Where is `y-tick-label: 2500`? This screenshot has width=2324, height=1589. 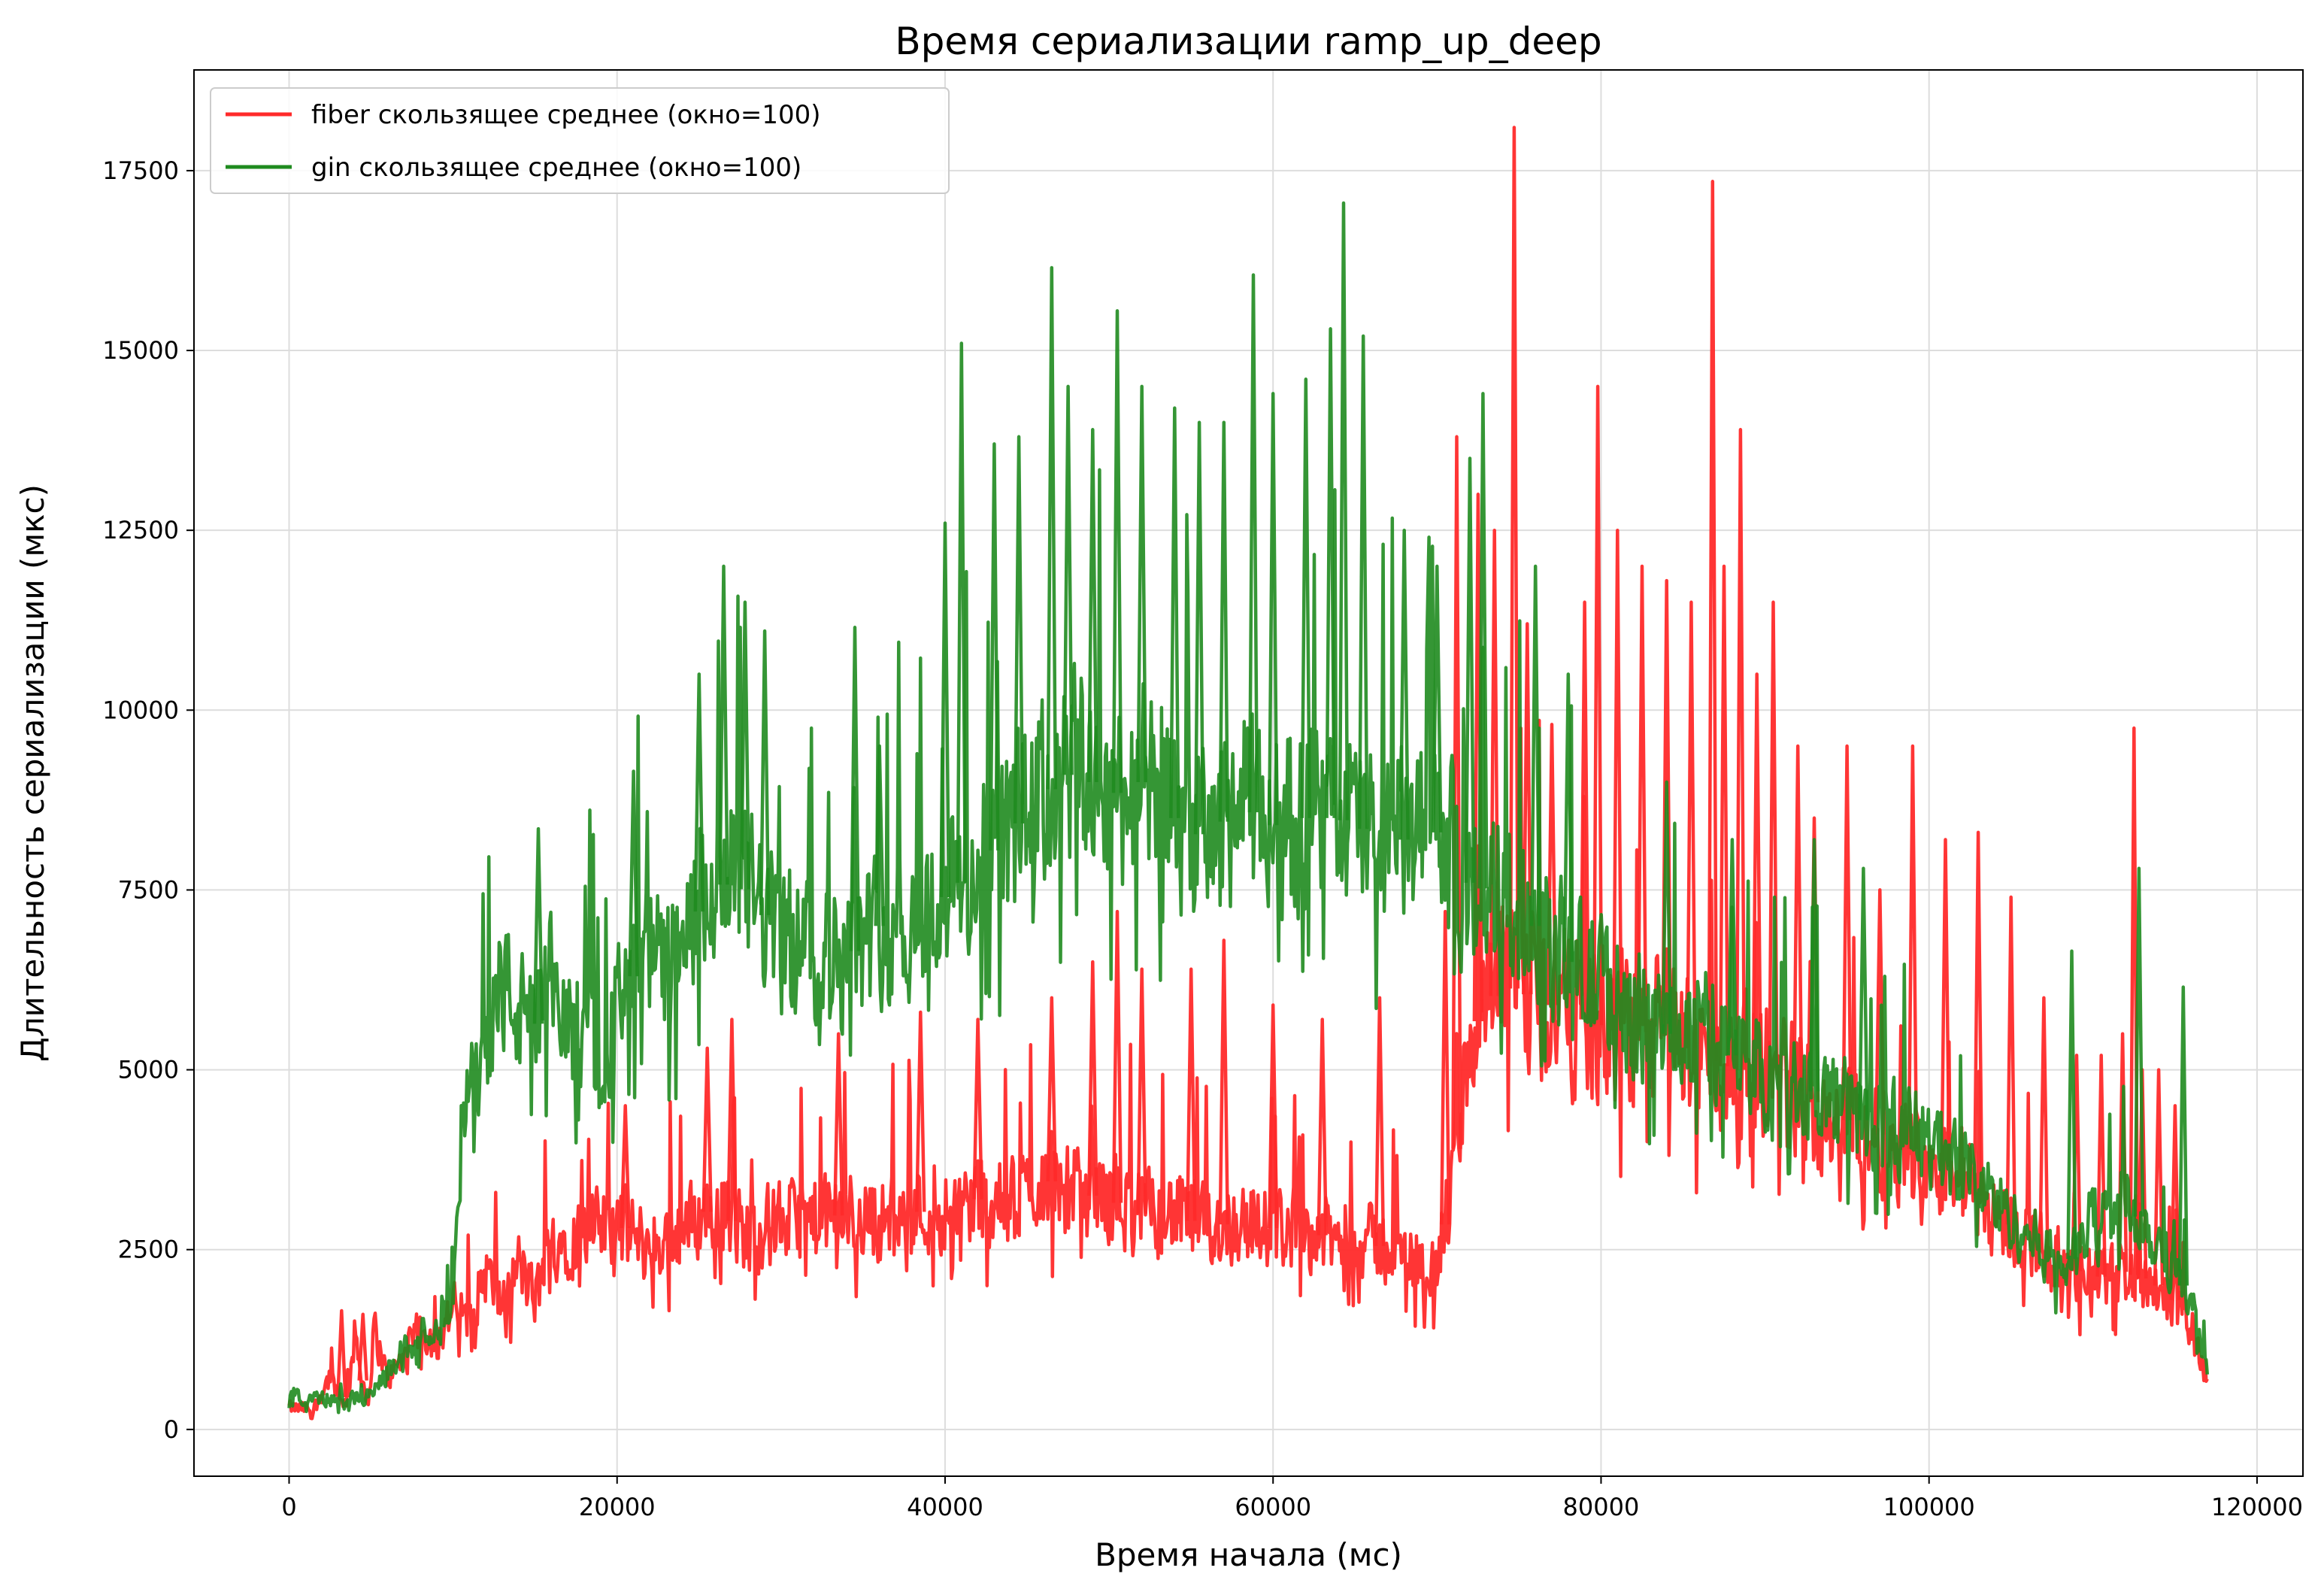
y-tick-label: 2500 is located at coordinates (148, 1250).